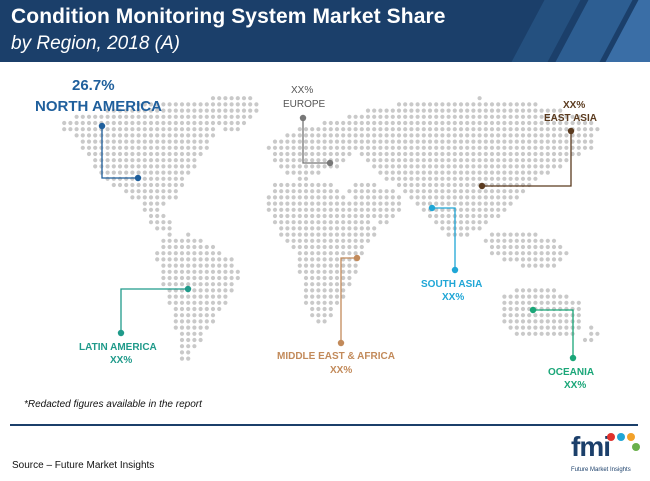 The image size is (650, 481). What do you see at coordinates (527, 159) in the screenshot?
I see `leader-line-east-asia` at bounding box center [527, 159].